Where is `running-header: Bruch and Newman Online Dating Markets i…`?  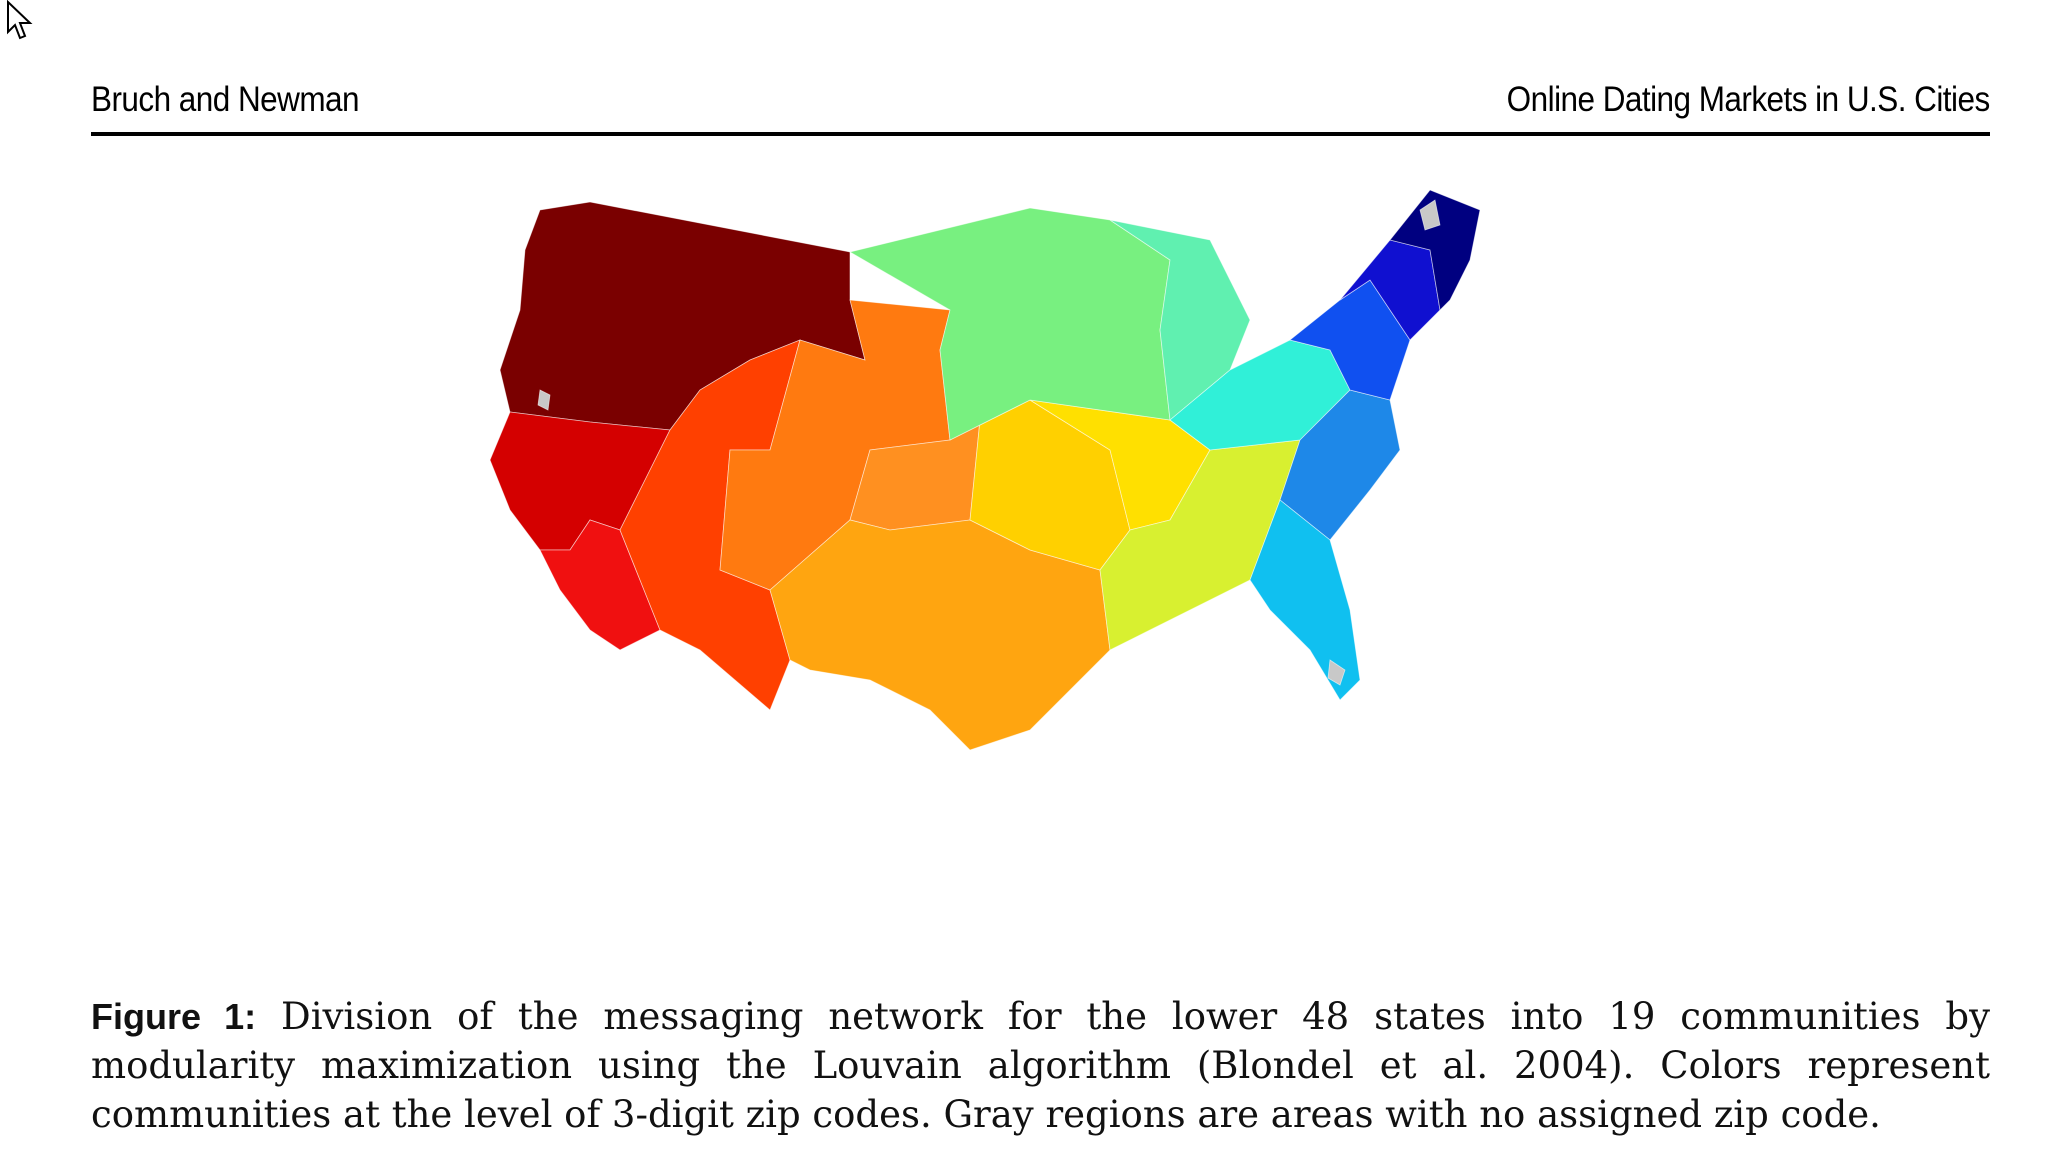
running-header: Bruch and Newman Online Dating Markets i… is located at coordinates (1041, 105).